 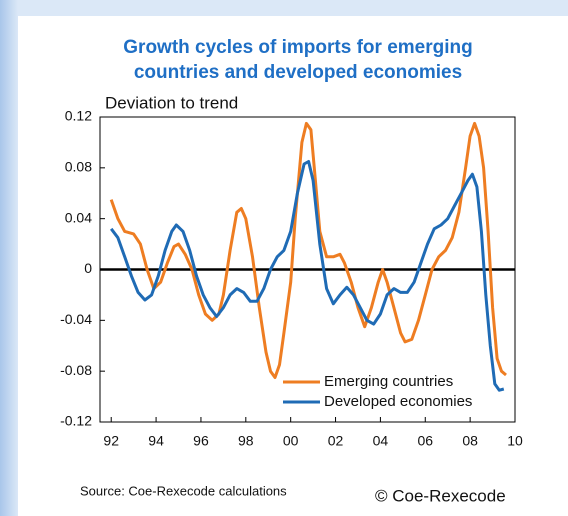 What do you see at coordinates (88, 268) in the screenshot?
I see `y-tick-label: 0` at bounding box center [88, 268].